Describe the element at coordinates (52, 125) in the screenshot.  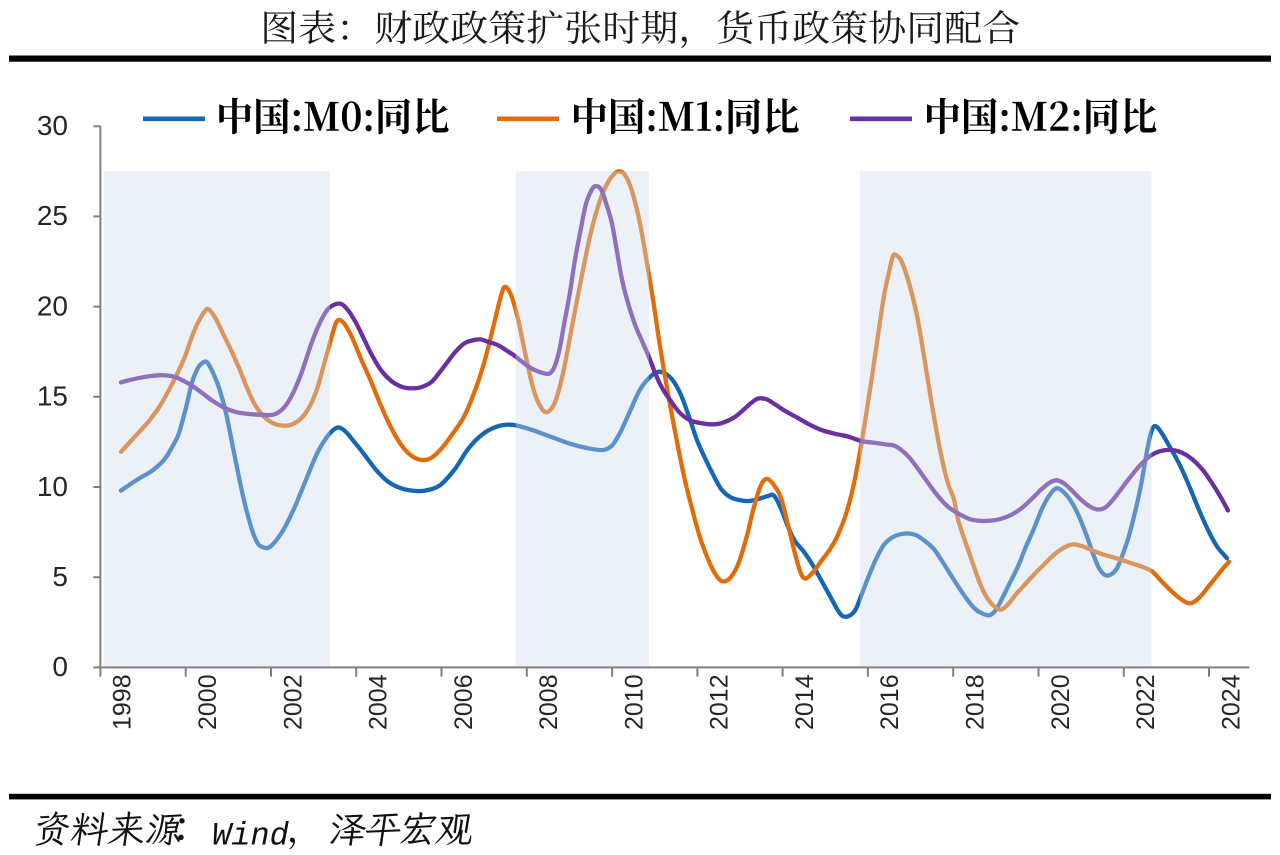
I see `svg-text: 30` at that location.